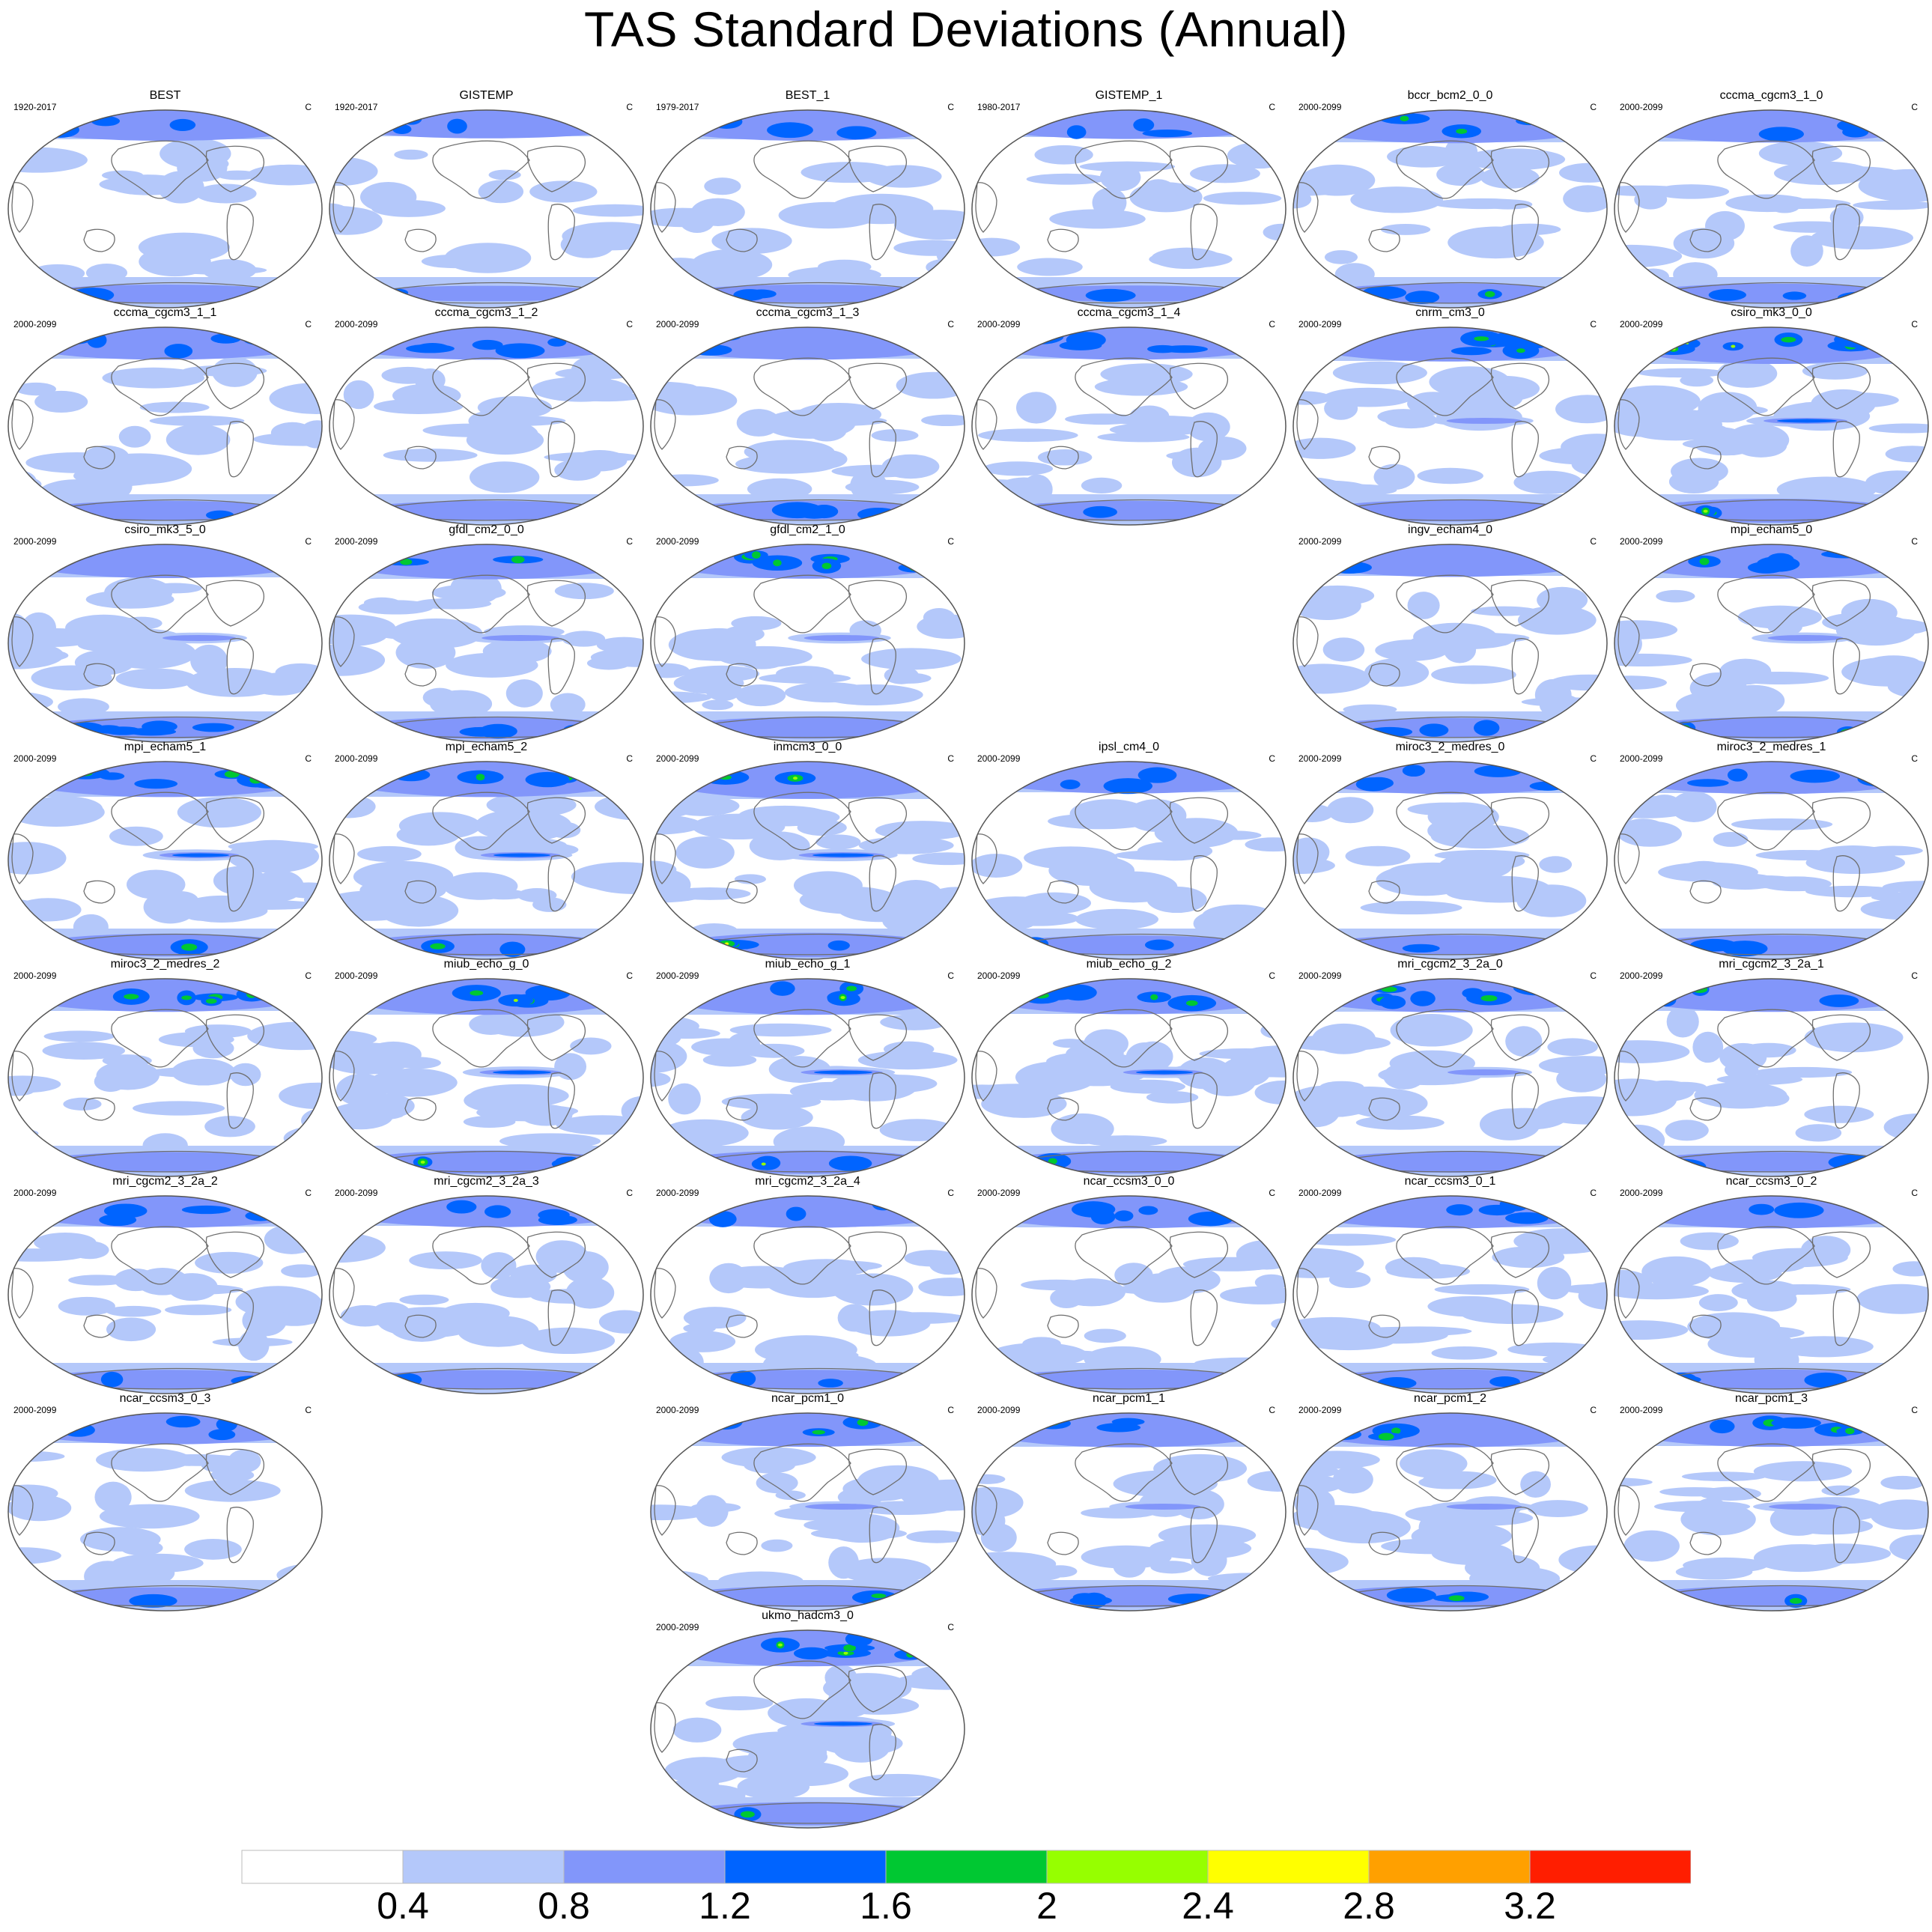  What do you see at coordinates (1771, 529) in the screenshot?
I see `panel-title: mpi_echam5_0` at bounding box center [1771, 529].